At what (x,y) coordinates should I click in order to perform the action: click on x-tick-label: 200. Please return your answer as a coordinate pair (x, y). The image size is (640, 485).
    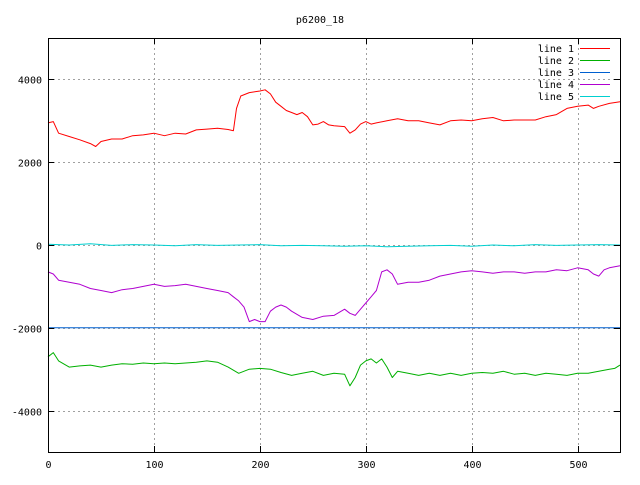
    Looking at the image, I should click on (260, 465).